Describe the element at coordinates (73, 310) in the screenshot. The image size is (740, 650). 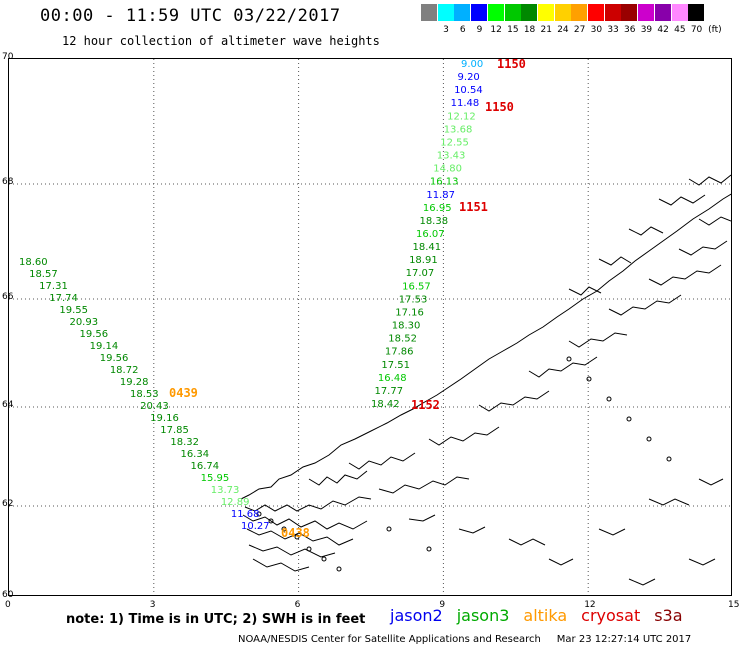
I see `wave-height-label: 19.55` at that location.